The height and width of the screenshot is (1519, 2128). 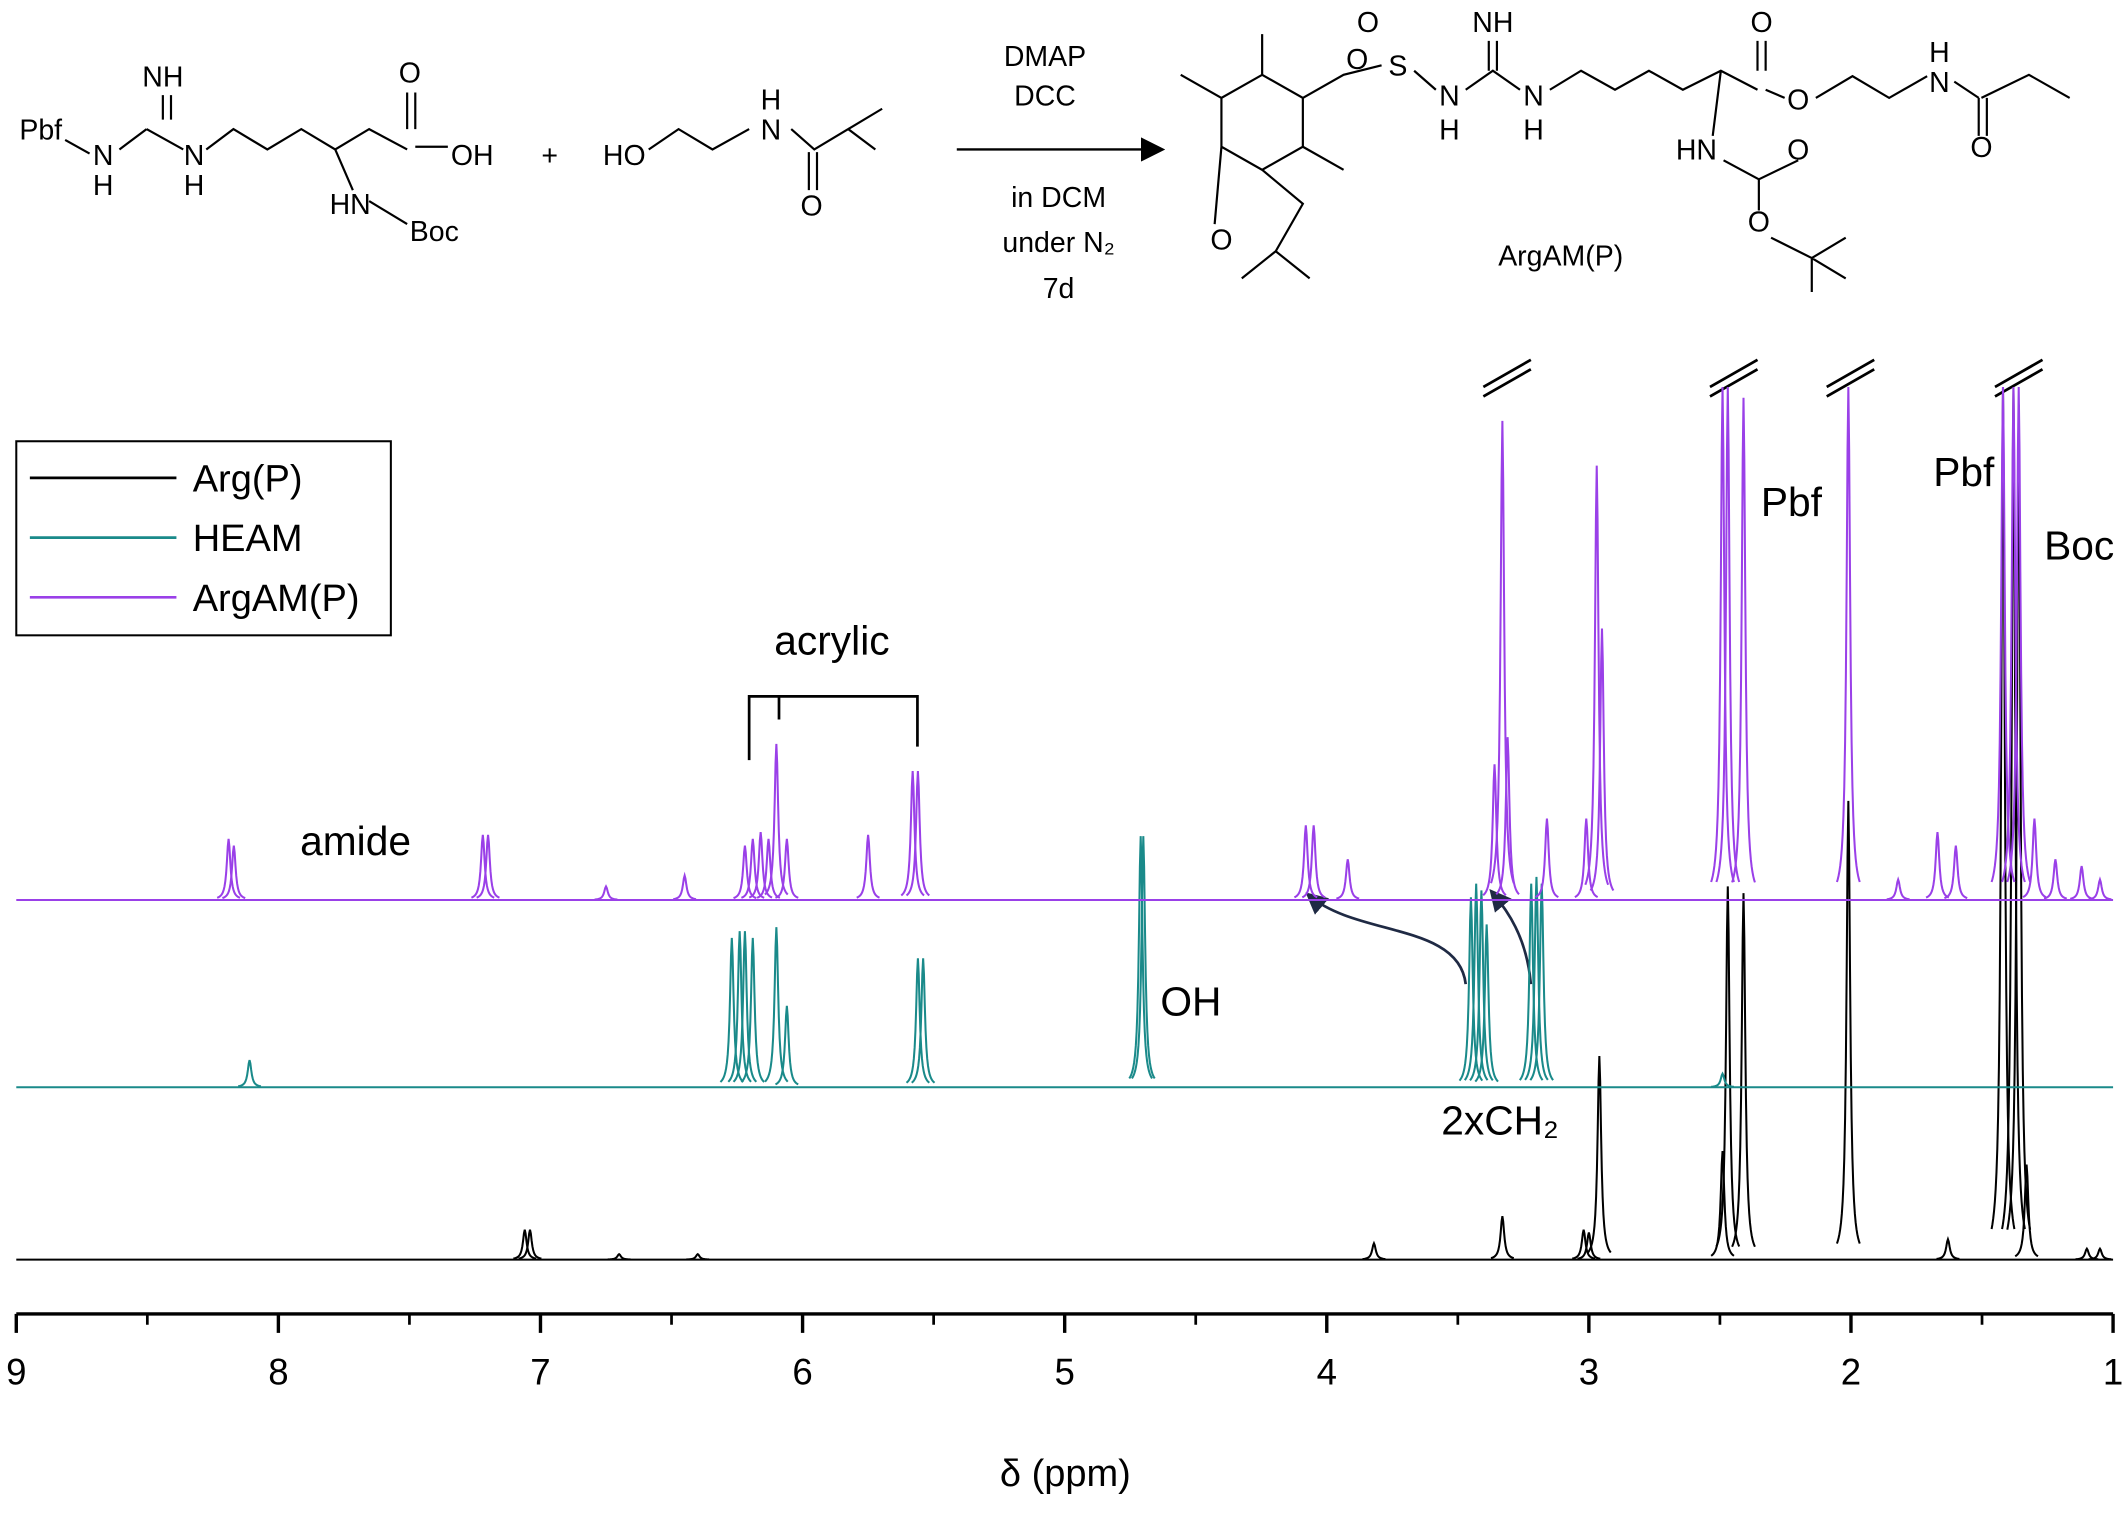 I want to click on annotation: amide, so click(x=355, y=841).